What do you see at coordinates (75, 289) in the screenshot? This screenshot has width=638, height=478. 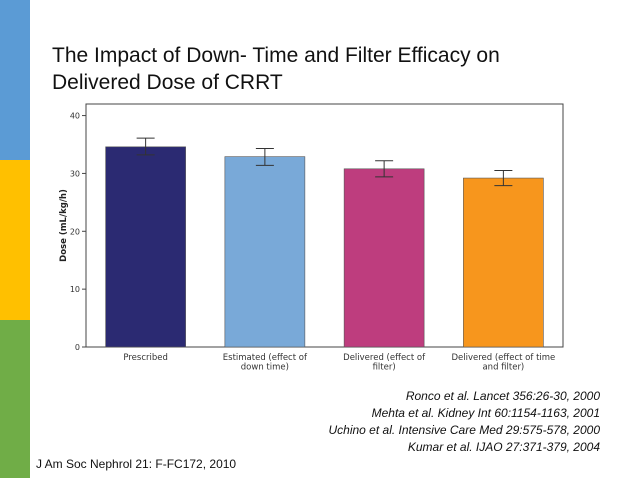 I see `y-tick-label: 10` at bounding box center [75, 289].